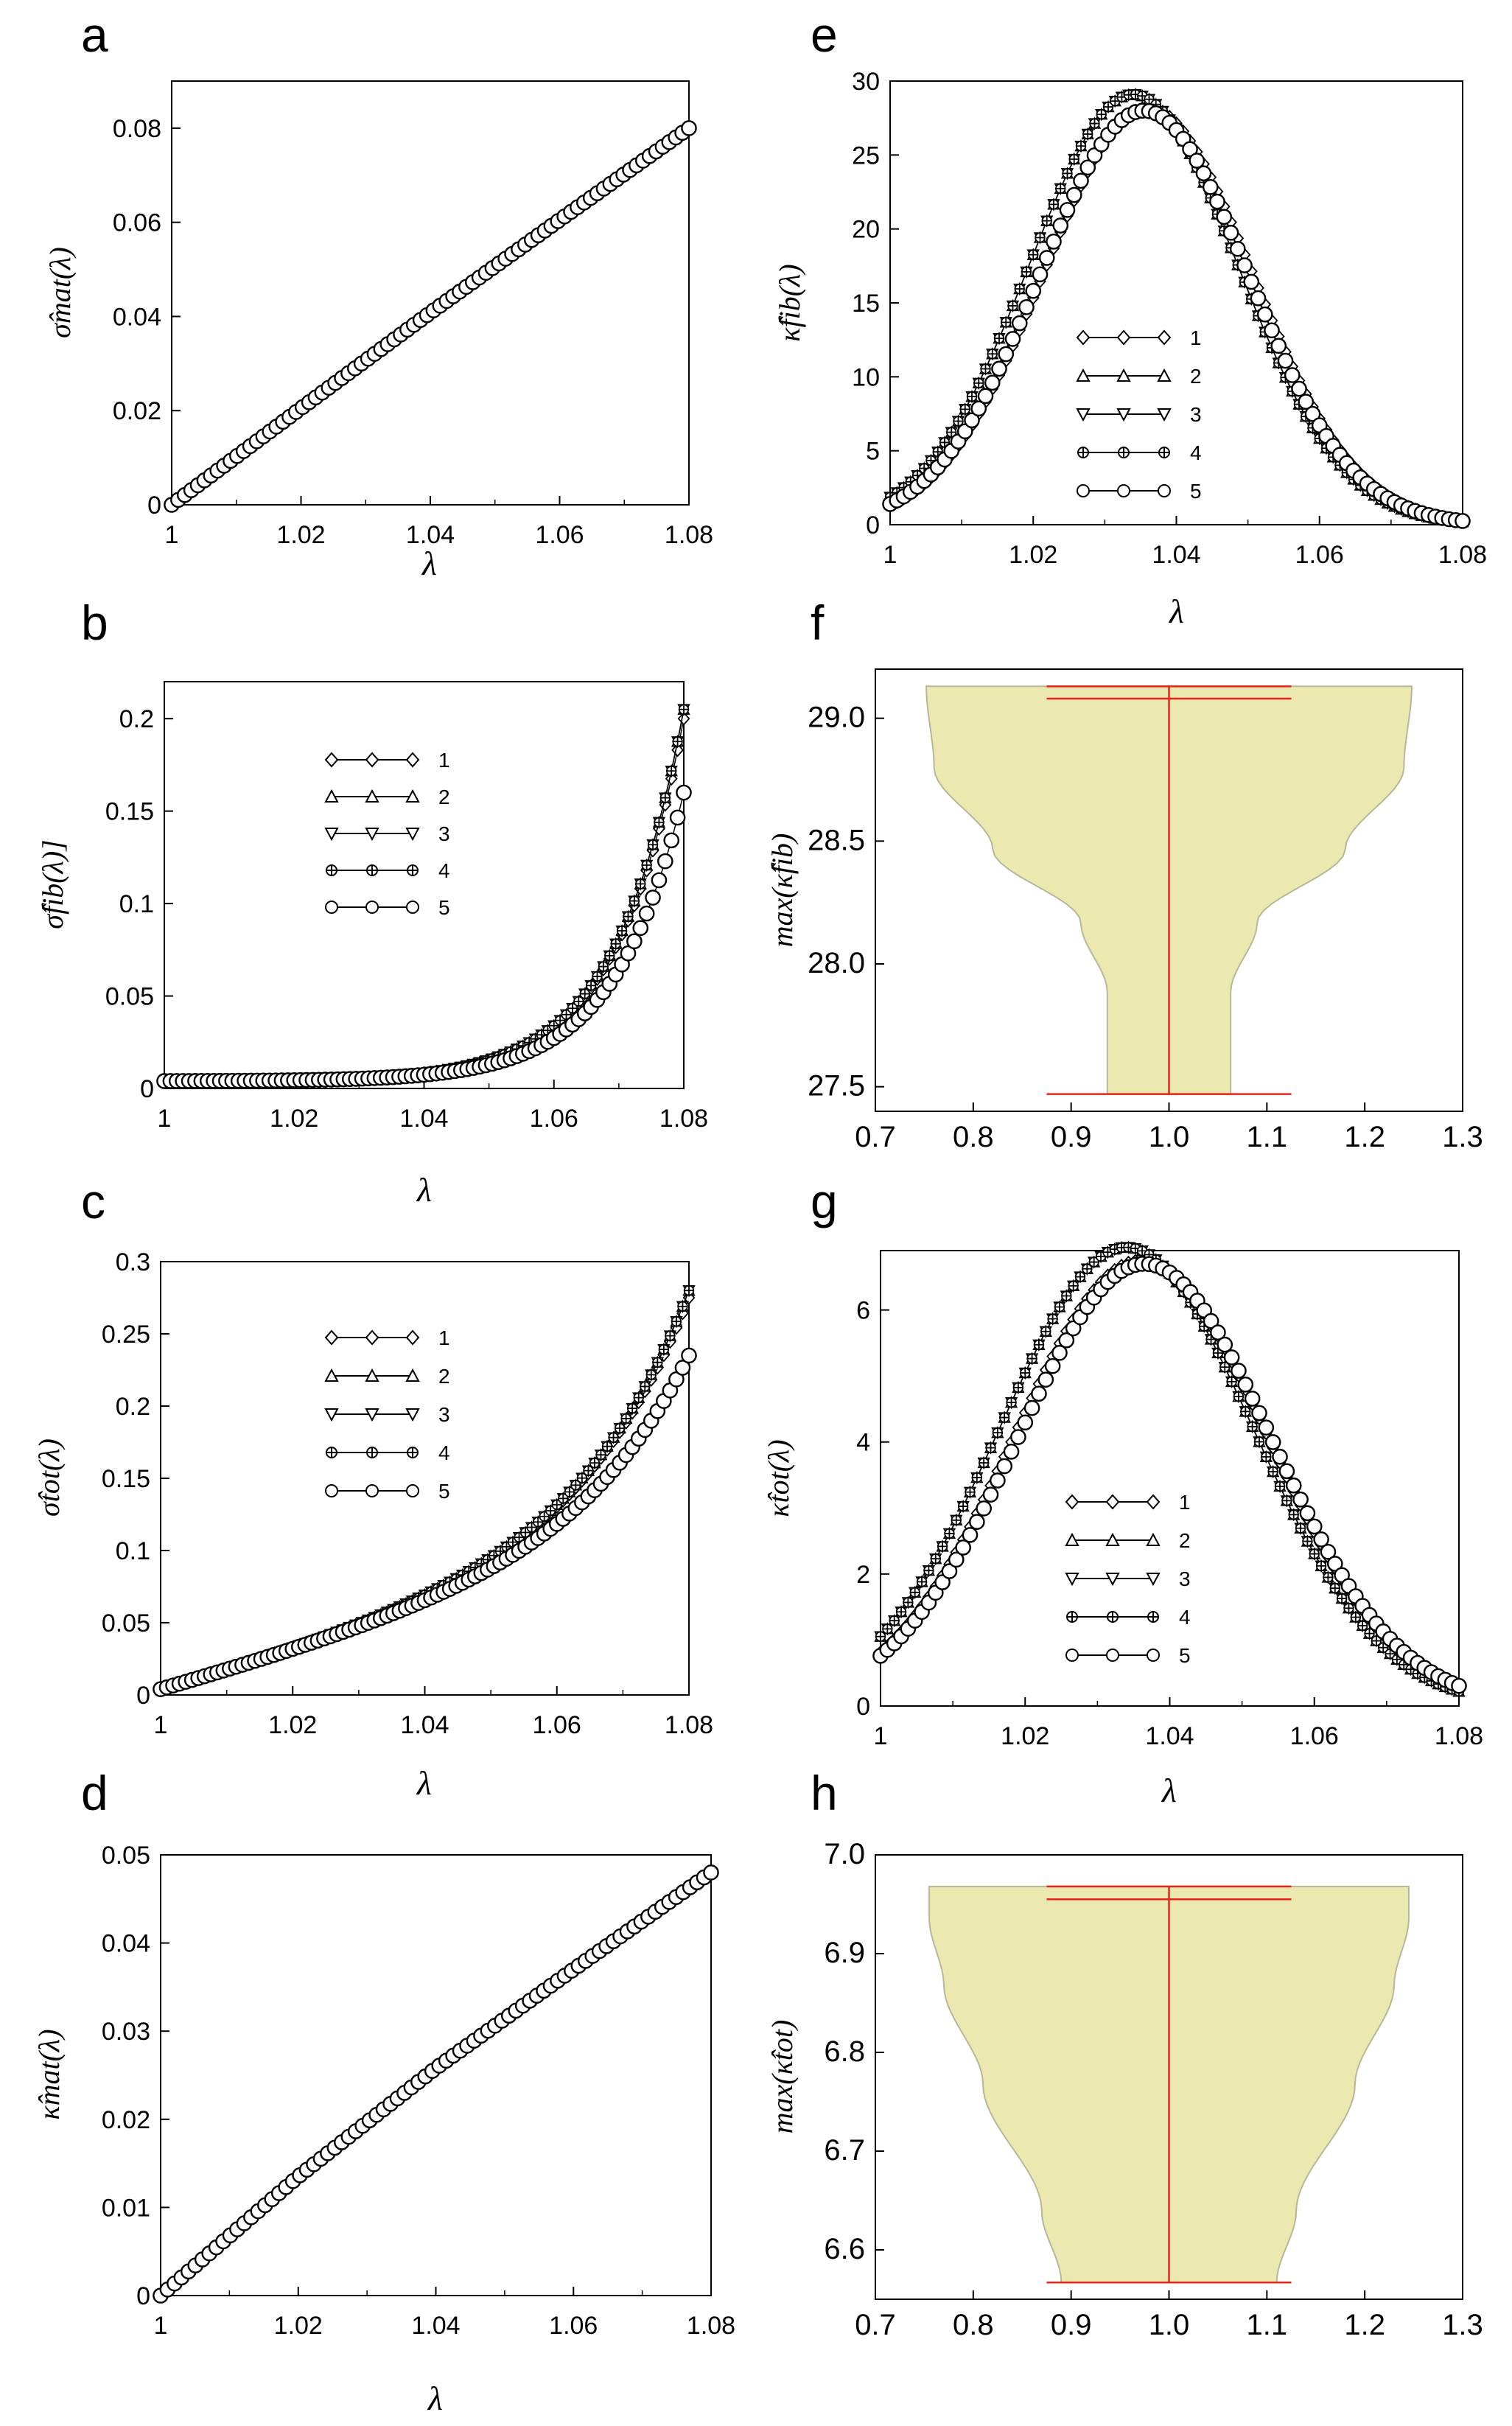 This screenshot has height=2426, width=1512. Describe the element at coordinates (137, 129) in the screenshot. I see `y-tick-label: 0.08` at that location.